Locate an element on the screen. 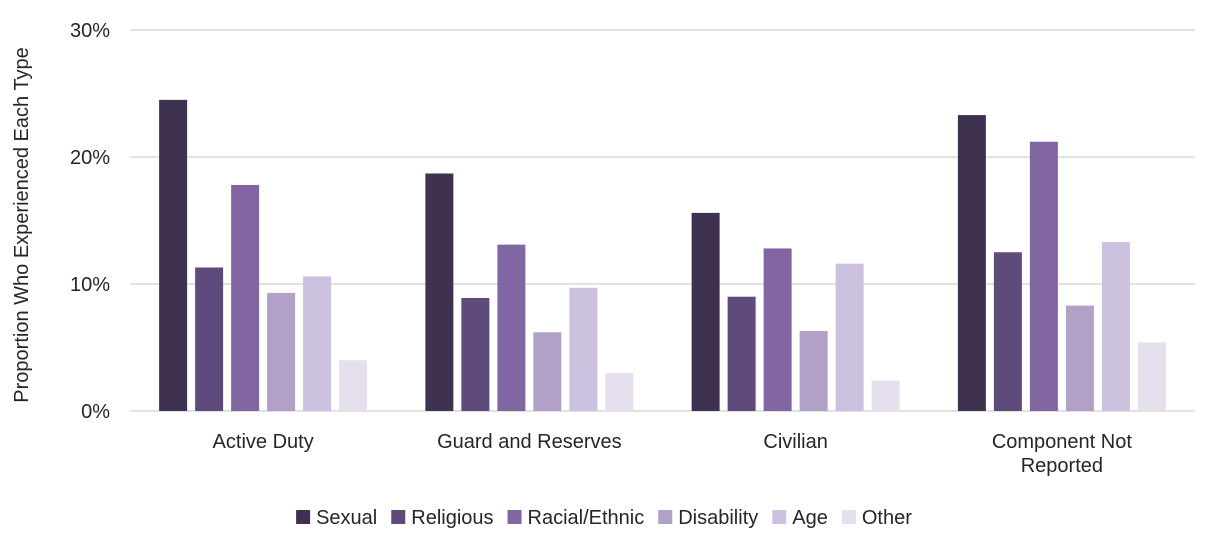  legend-label: Religious is located at coordinates (452, 518).